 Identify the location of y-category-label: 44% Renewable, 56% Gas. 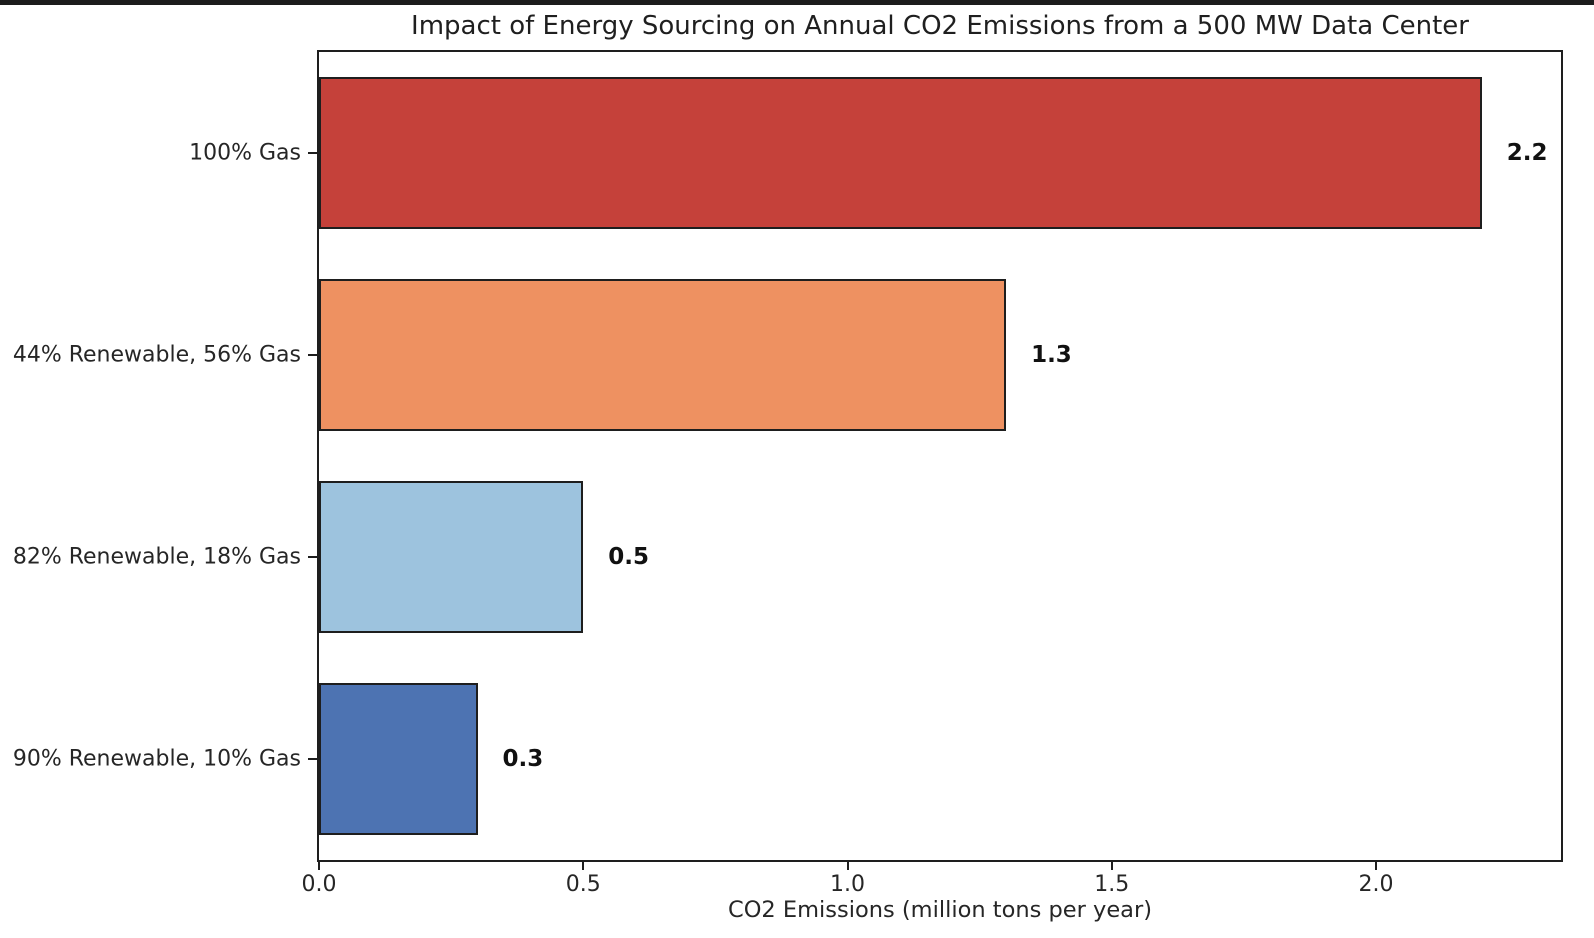
(156, 355).